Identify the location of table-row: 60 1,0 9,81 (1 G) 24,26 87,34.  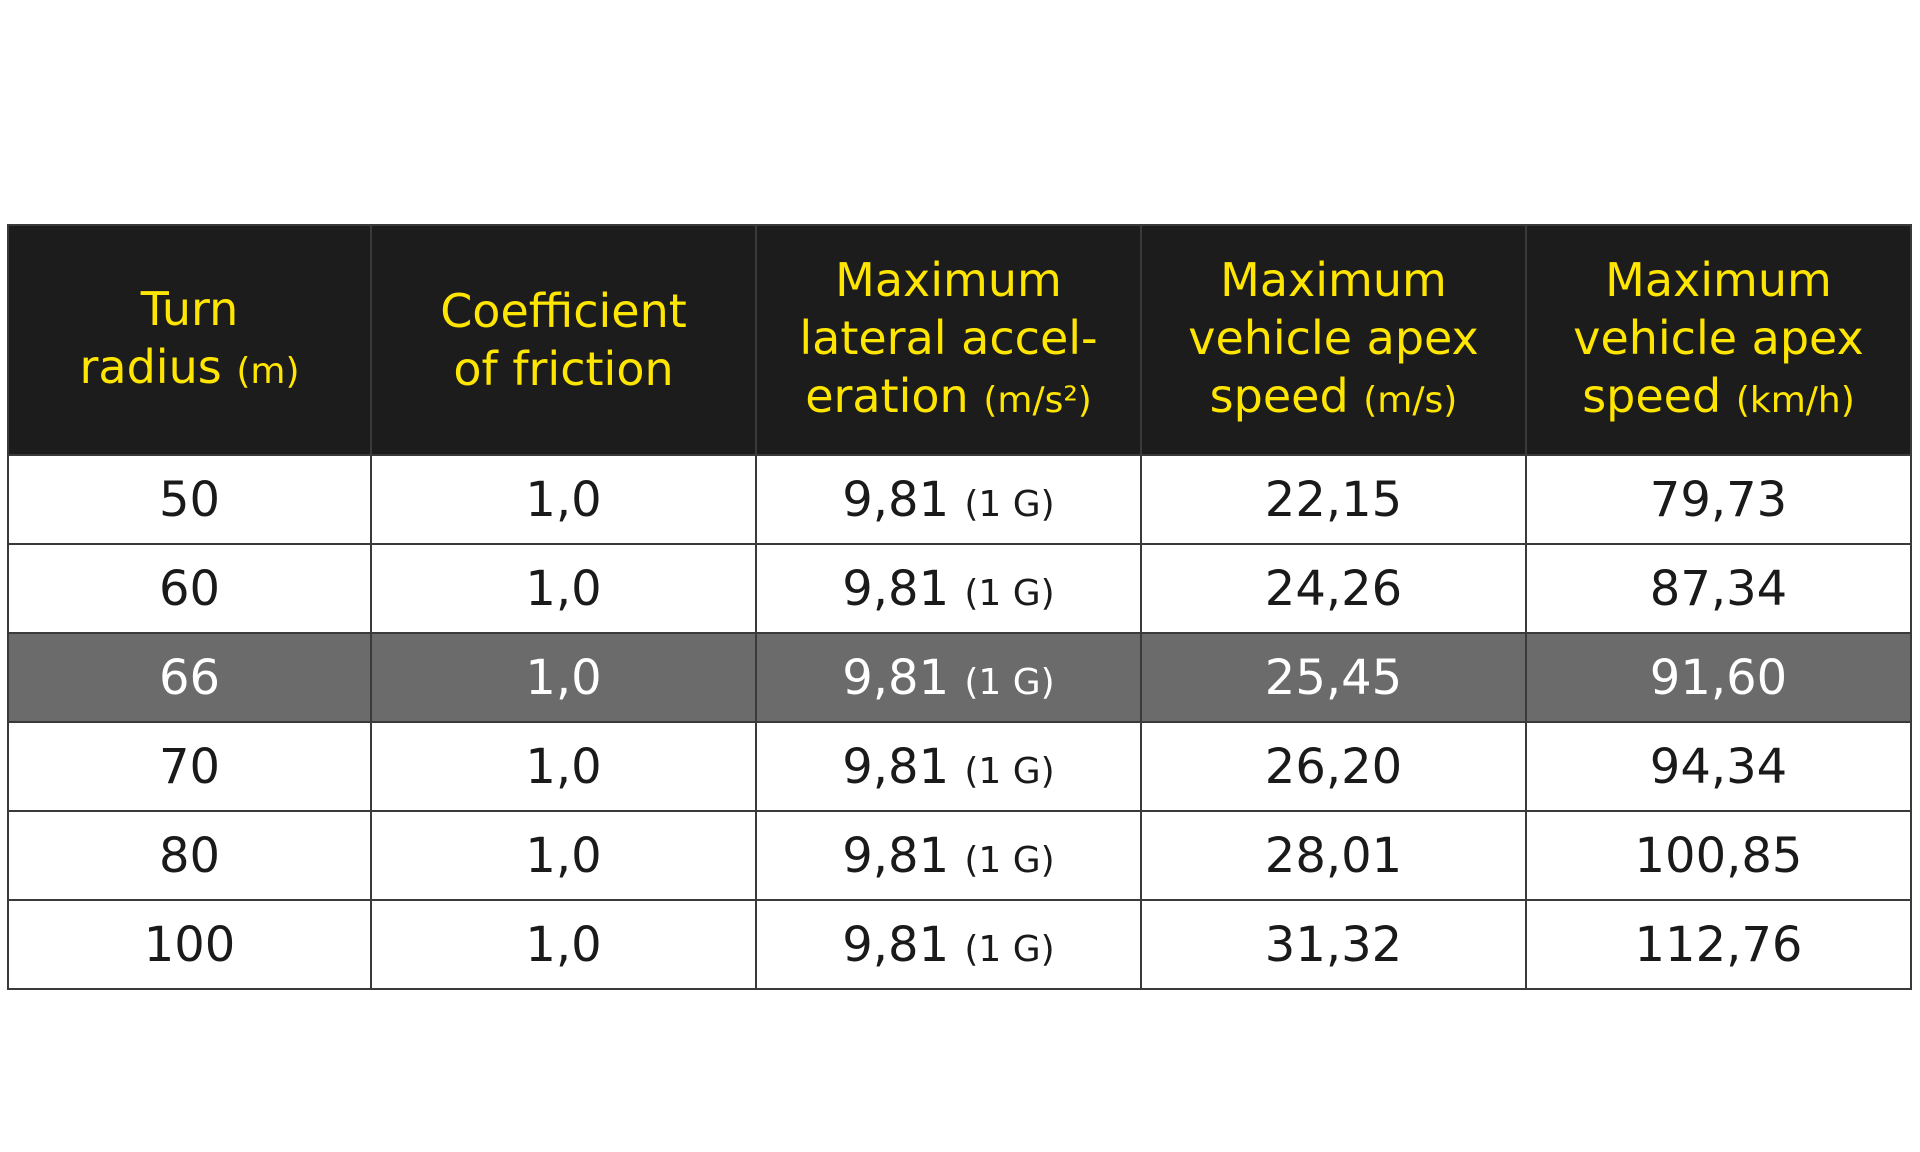
(959, 588).